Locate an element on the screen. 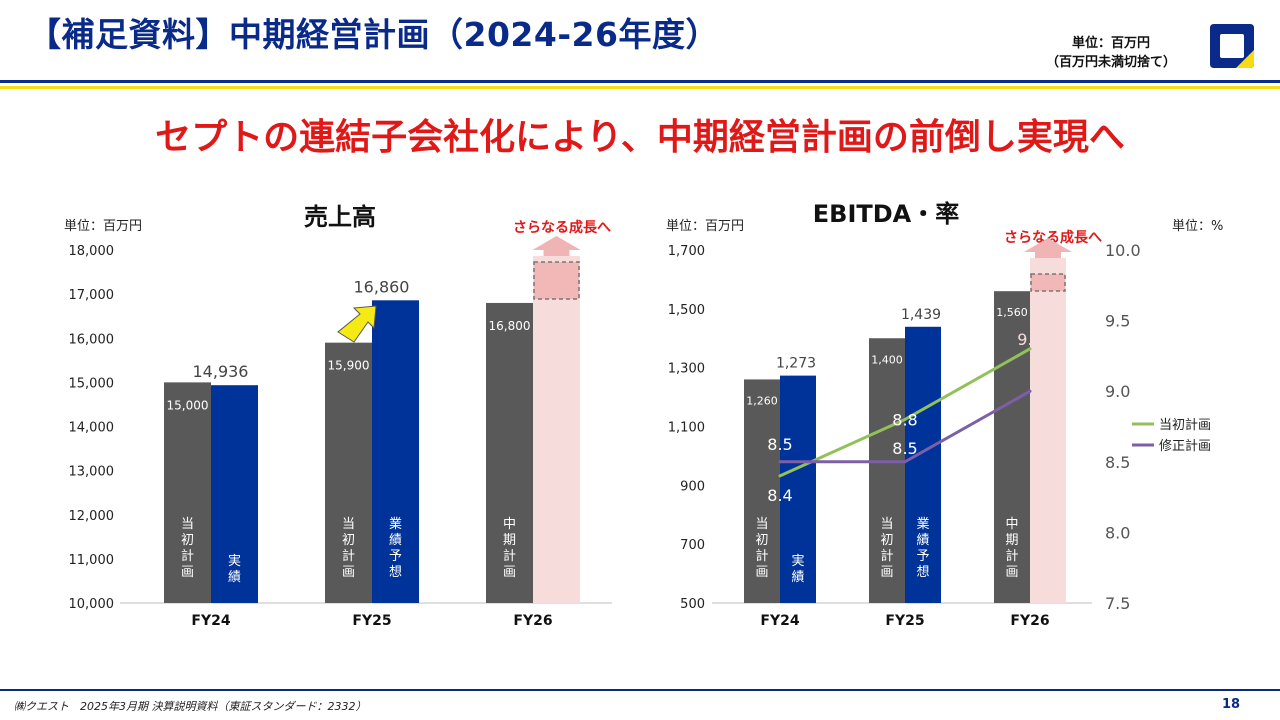 This screenshot has width=1280, height=720. ebitda-bar-text-plan-char: 中 is located at coordinates (1011, 524).